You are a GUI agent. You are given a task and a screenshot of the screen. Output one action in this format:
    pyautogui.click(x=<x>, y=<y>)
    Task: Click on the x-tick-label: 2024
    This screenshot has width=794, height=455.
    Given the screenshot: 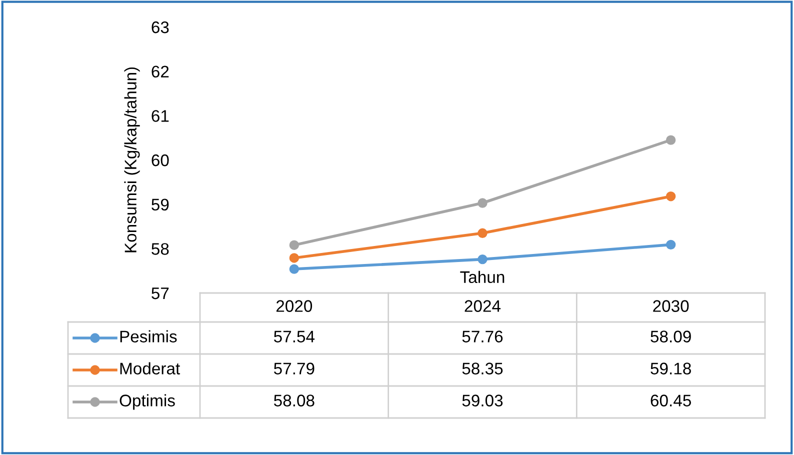 What is the action you would take?
    pyautogui.click(x=482, y=306)
    